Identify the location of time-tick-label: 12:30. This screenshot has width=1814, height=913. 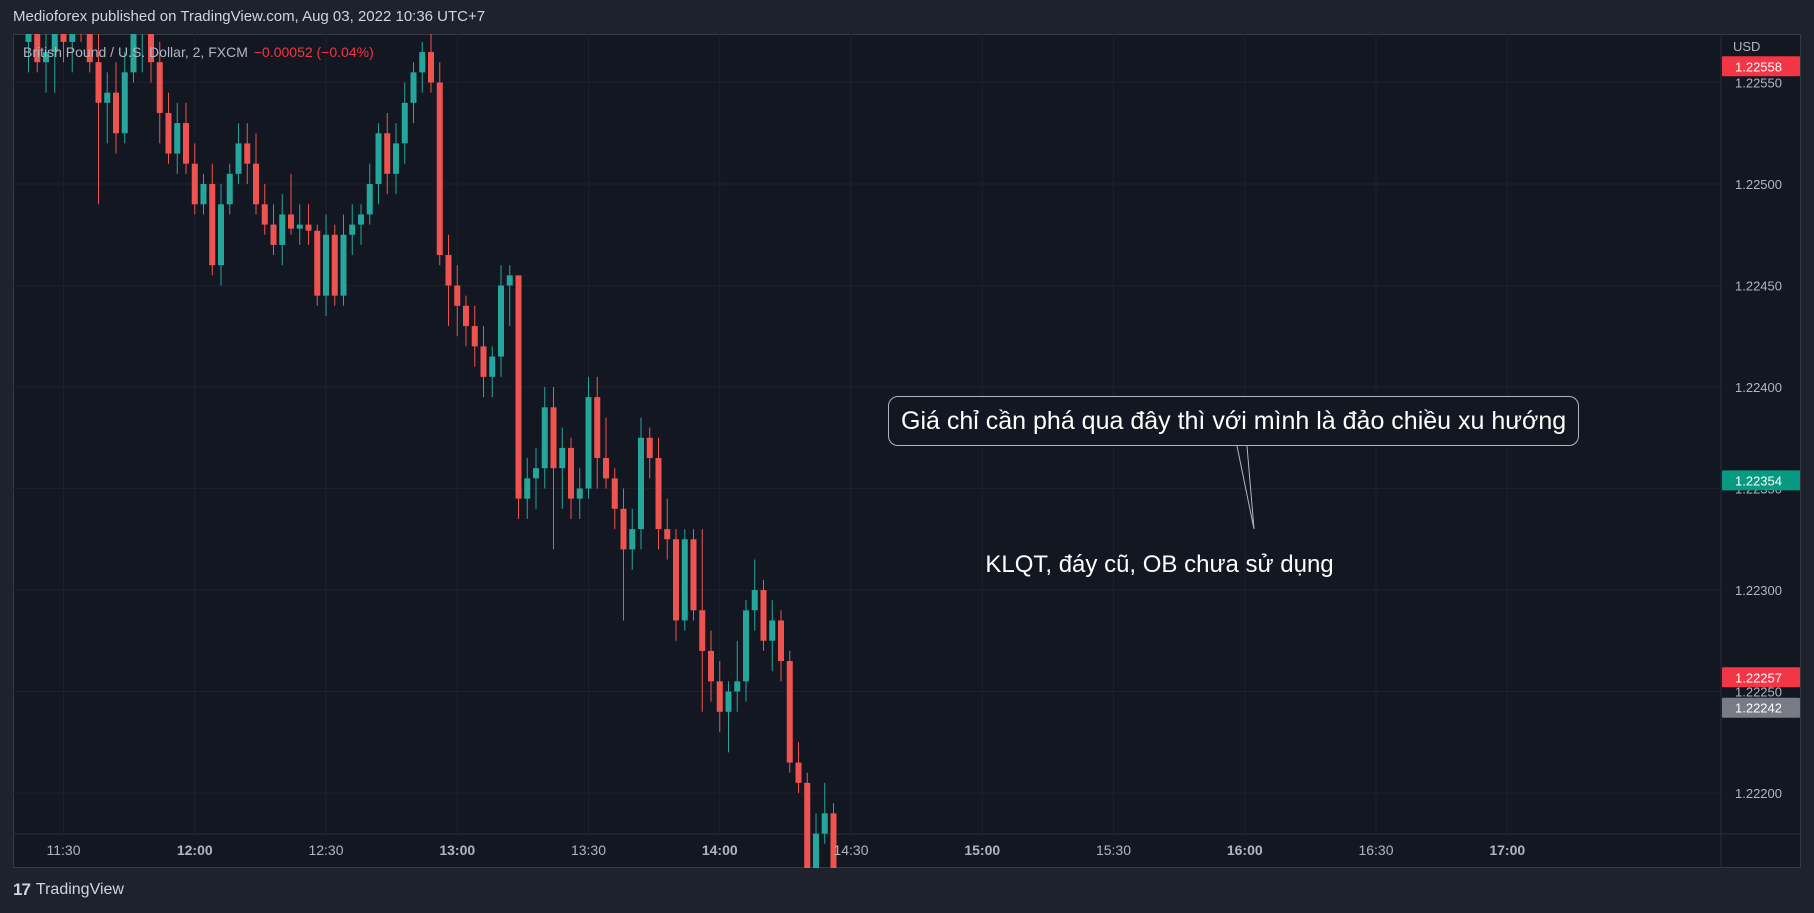
(325, 850).